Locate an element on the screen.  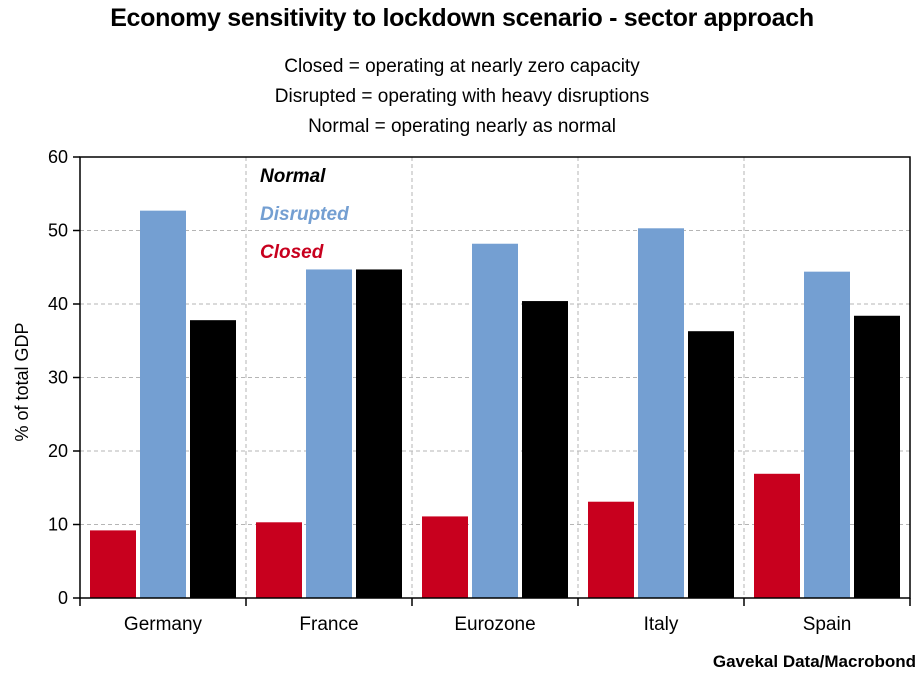
y-axis-label: % of total GDP is located at coordinates (22, 381).